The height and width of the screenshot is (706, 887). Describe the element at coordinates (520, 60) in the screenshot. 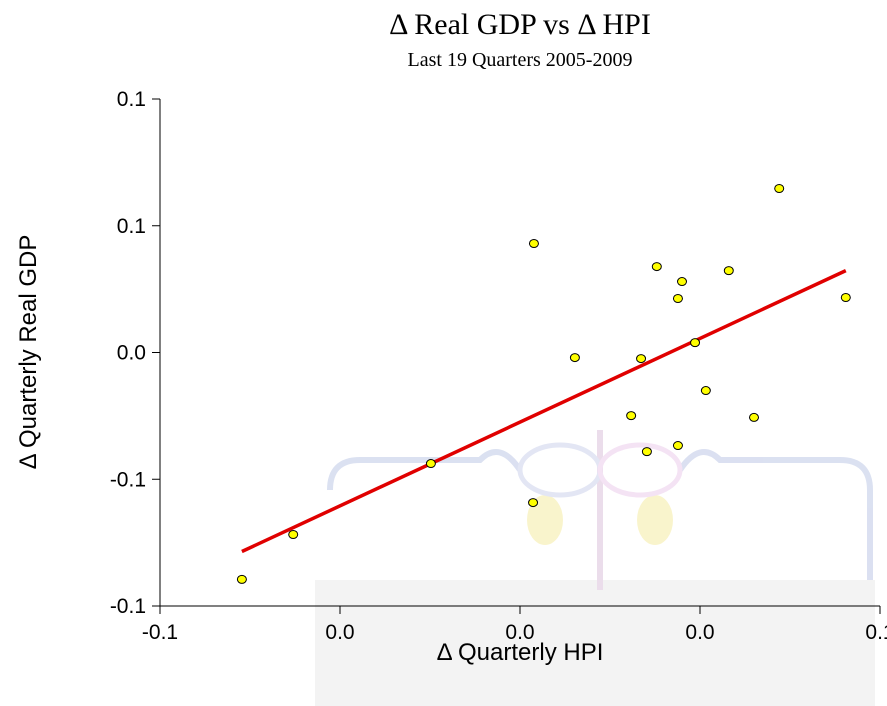

I see `chart-subtitle: Last 19 Quarters 2005-2009` at that location.